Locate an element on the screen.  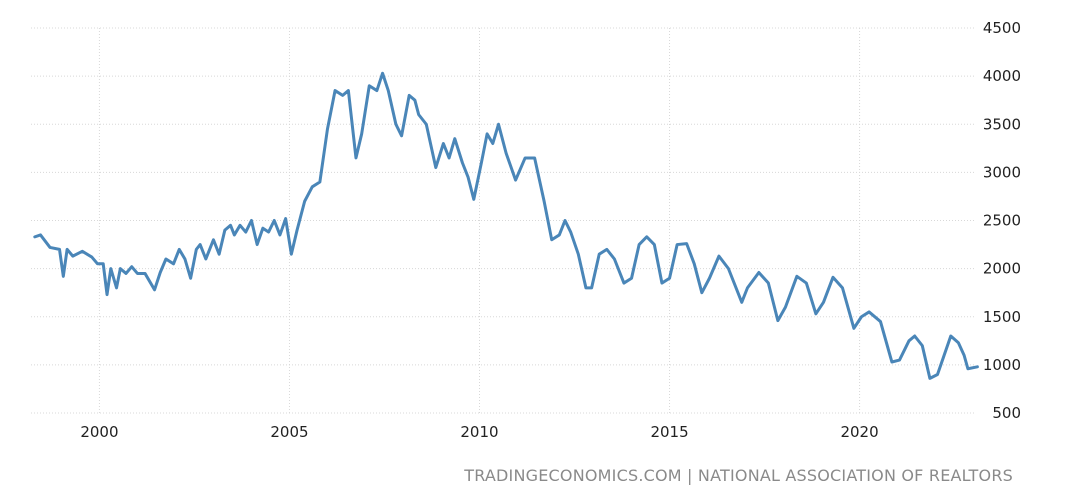
y-tick-label: 1500 is located at coordinates (1002, 317).